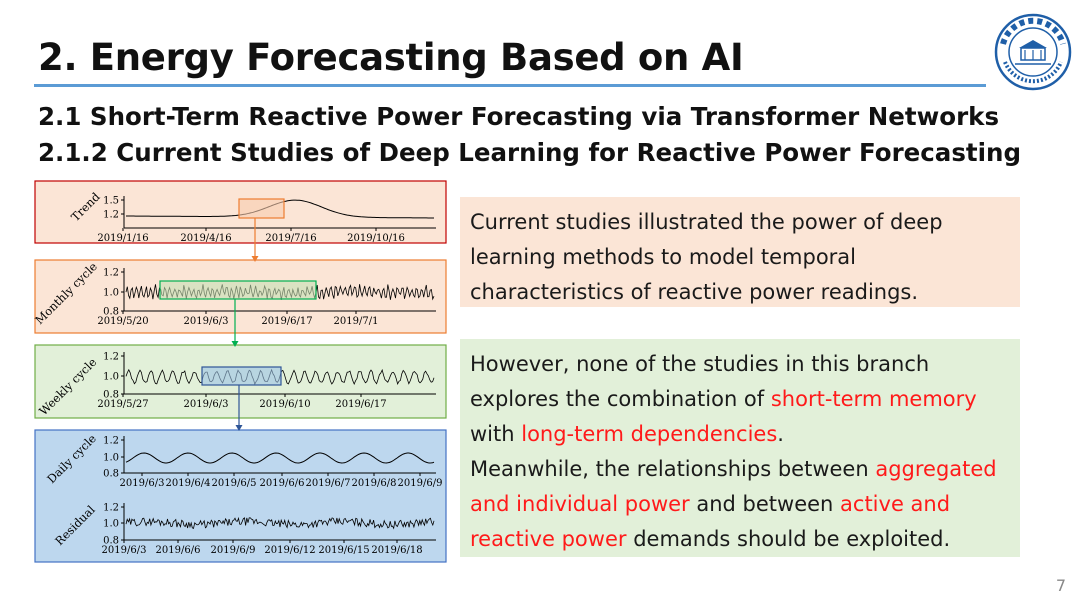 Image resolution: width=1080 pixels, height=607 pixels. What do you see at coordinates (1060, 585) in the screenshot?
I see `page-number: 7` at bounding box center [1060, 585].